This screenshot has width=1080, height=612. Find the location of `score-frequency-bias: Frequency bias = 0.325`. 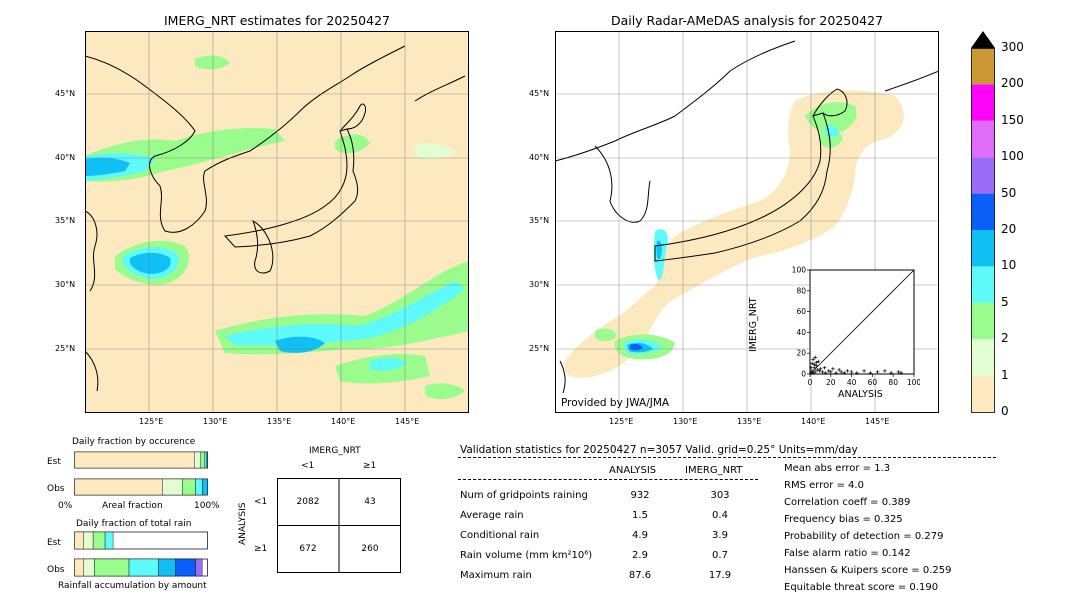

score-frequency-bias: Frequency bias = 0.325 is located at coordinates (843, 519).